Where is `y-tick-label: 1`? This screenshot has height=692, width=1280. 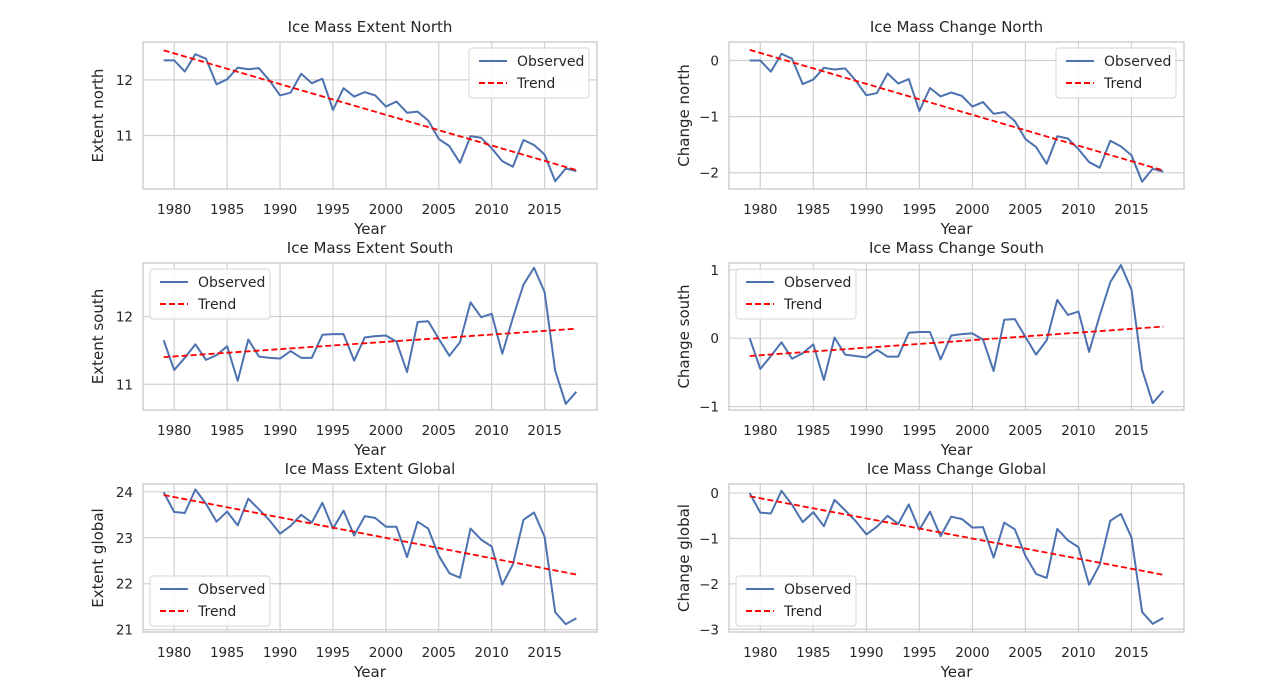 y-tick-label: 1 is located at coordinates (714, 271).